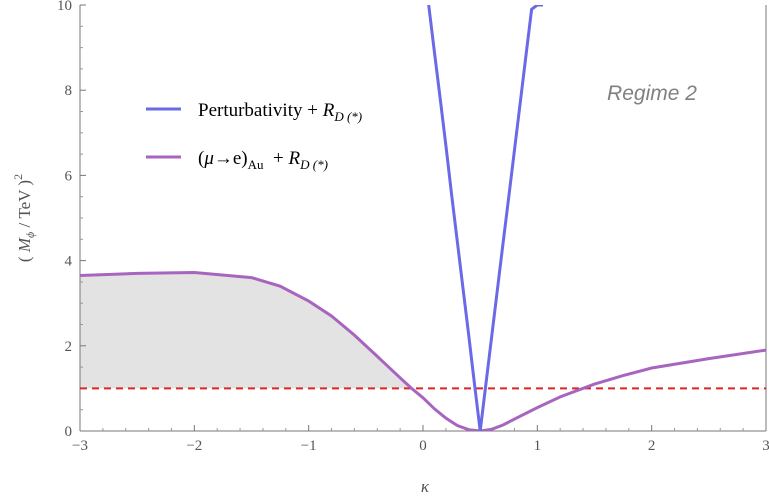 The image size is (769, 502). What do you see at coordinates (425, 486) in the screenshot?
I see `x-axis-label: κ` at bounding box center [425, 486].